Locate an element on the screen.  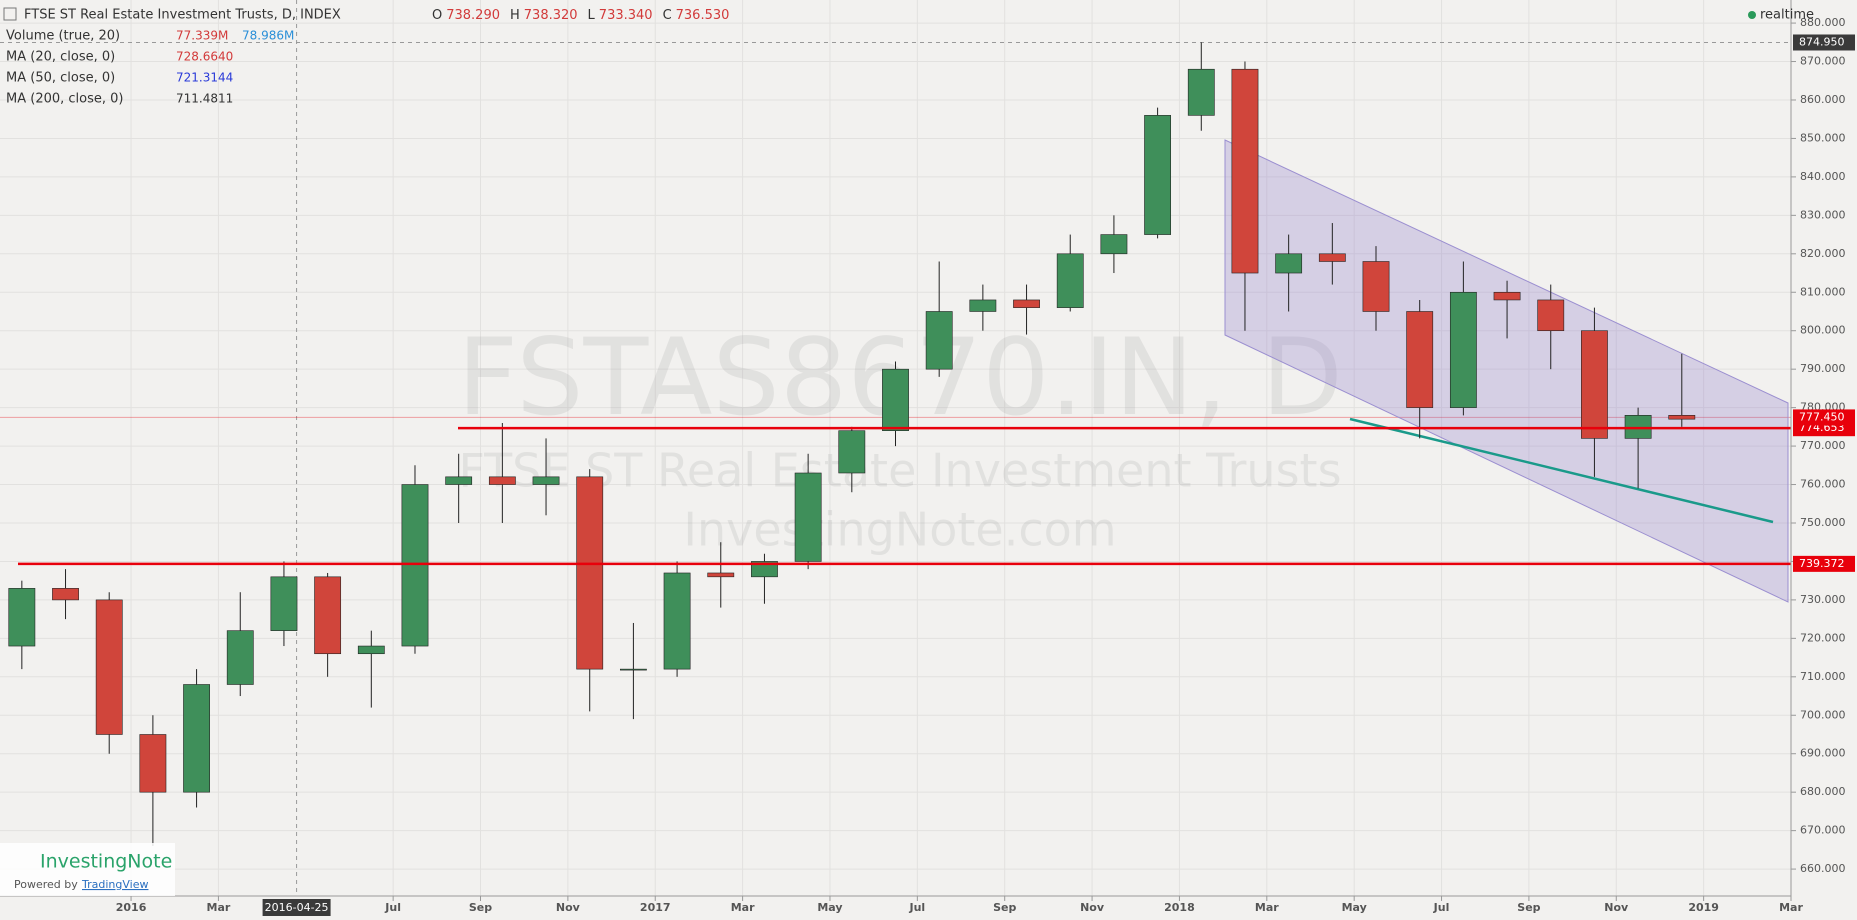
crosshair-y-badge is located at coordinates (1824, 42).